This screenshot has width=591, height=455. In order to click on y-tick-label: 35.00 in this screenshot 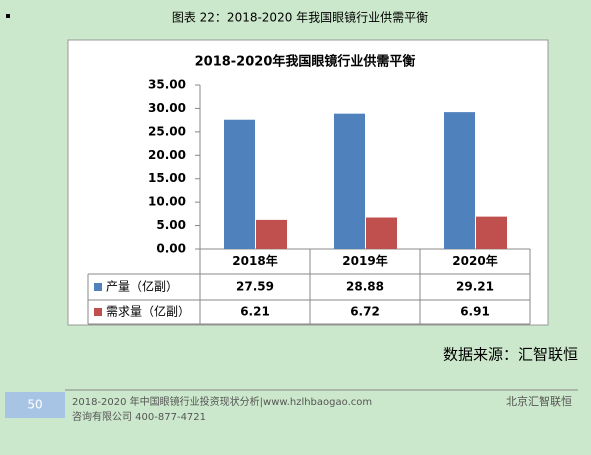, I will do `click(167, 85)`.